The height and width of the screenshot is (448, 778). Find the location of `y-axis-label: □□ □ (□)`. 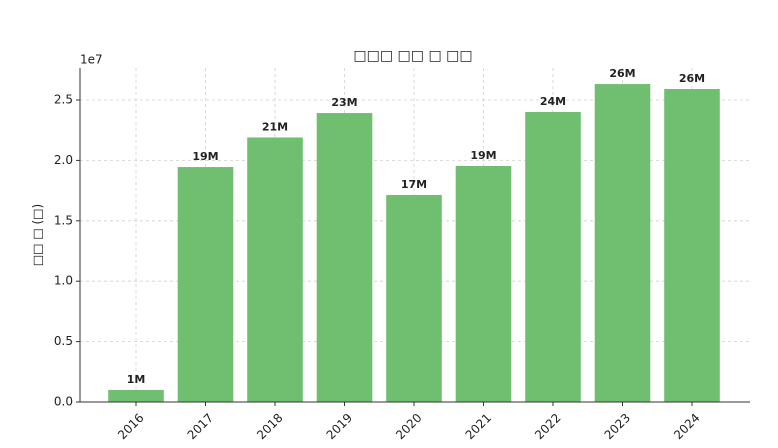

y-axis-label: □□ □ (□) is located at coordinates (38, 235).